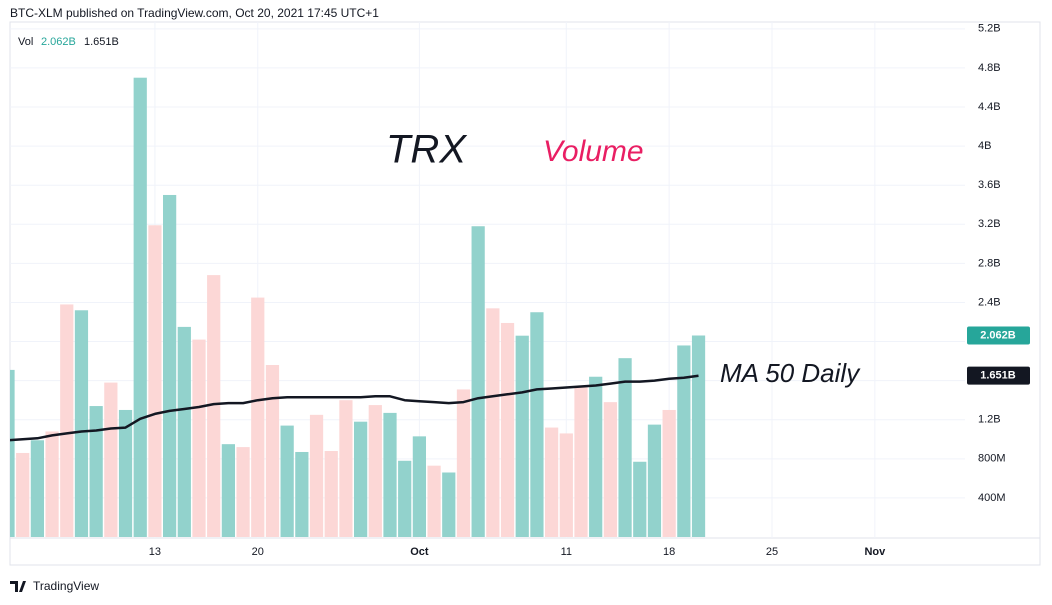  Describe the element at coordinates (992, 498) in the screenshot. I see `y-tick-label: 400M` at that location.